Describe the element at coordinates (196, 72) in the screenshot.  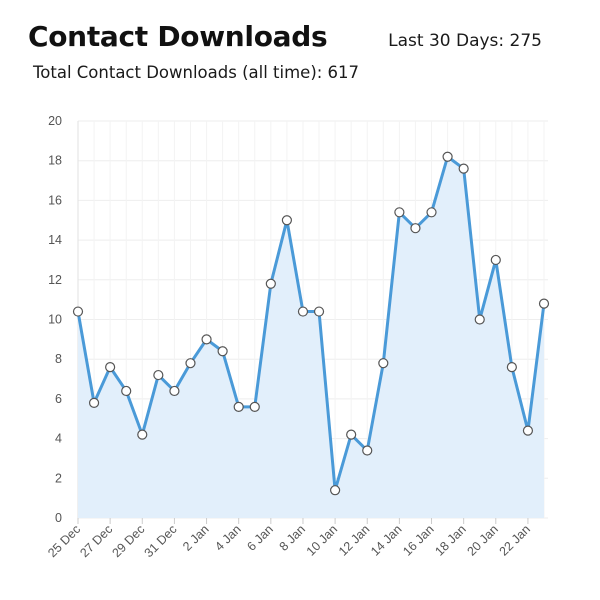
I see `total-downloads-count: Total Contact Downloads (all time): 617` at that location.